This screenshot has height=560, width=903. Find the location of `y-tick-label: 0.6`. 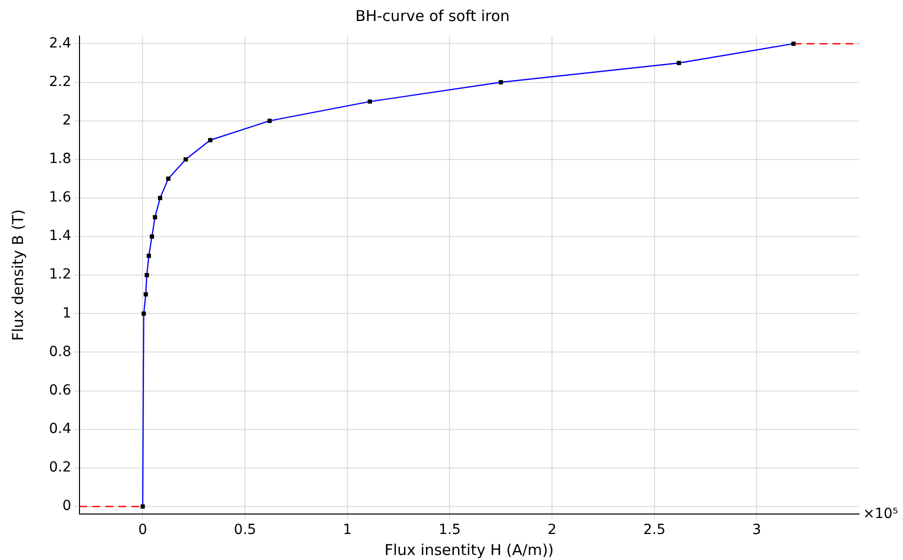

y-tick-label: 0.6 is located at coordinates (60, 390).